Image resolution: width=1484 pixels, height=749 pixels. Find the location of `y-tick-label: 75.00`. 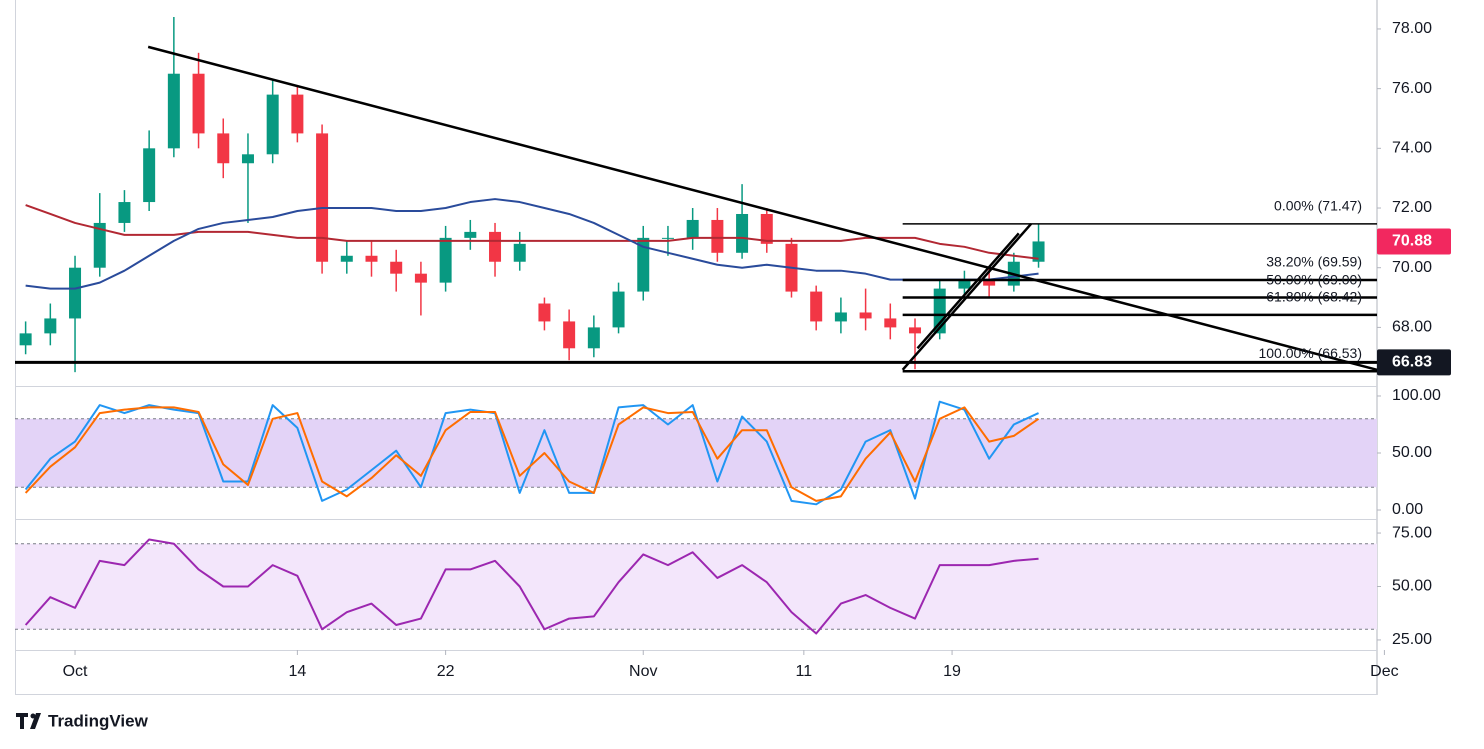

y-tick-label: 75.00 is located at coordinates (1412, 532).